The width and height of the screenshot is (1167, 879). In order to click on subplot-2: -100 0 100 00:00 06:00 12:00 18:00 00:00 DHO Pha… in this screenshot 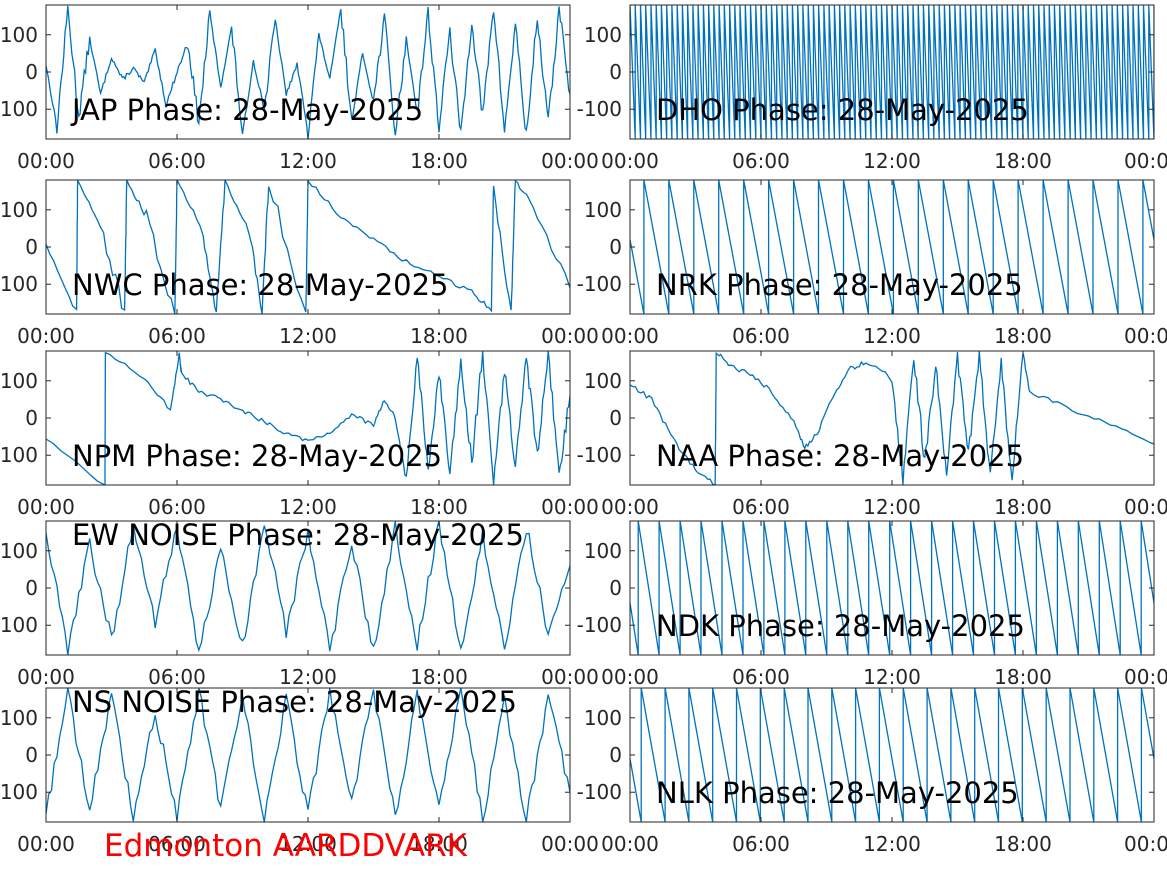, I will do `click(872, 88)`.